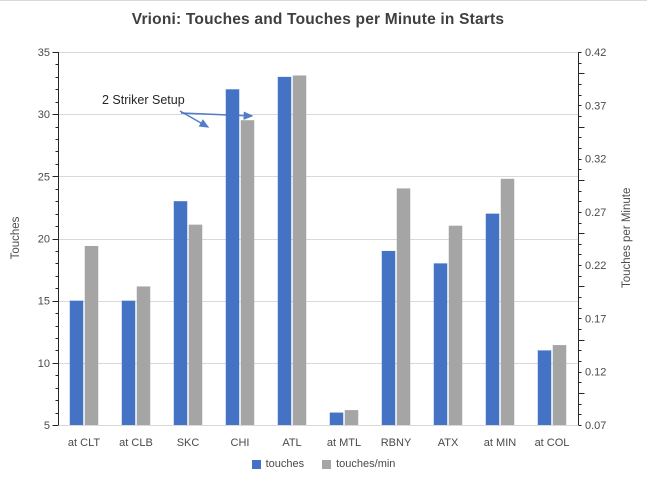 Image resolution: width=647 pixels, height=483 pixels. What do you see at coordinates (595, 373) in the screenshot?
I see `right-tick-label: 0.12` at bounding box center [595, 373].